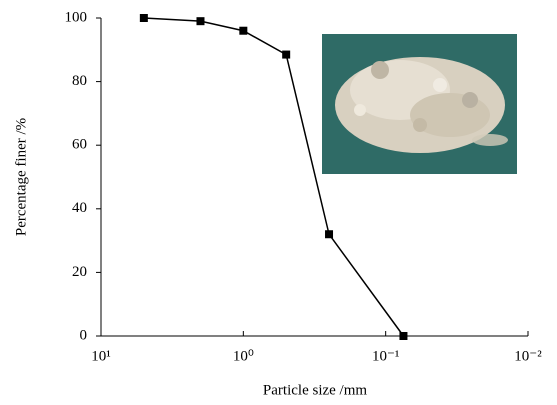  I want to click on x-tick-label: 10¹, so click(101, 356).